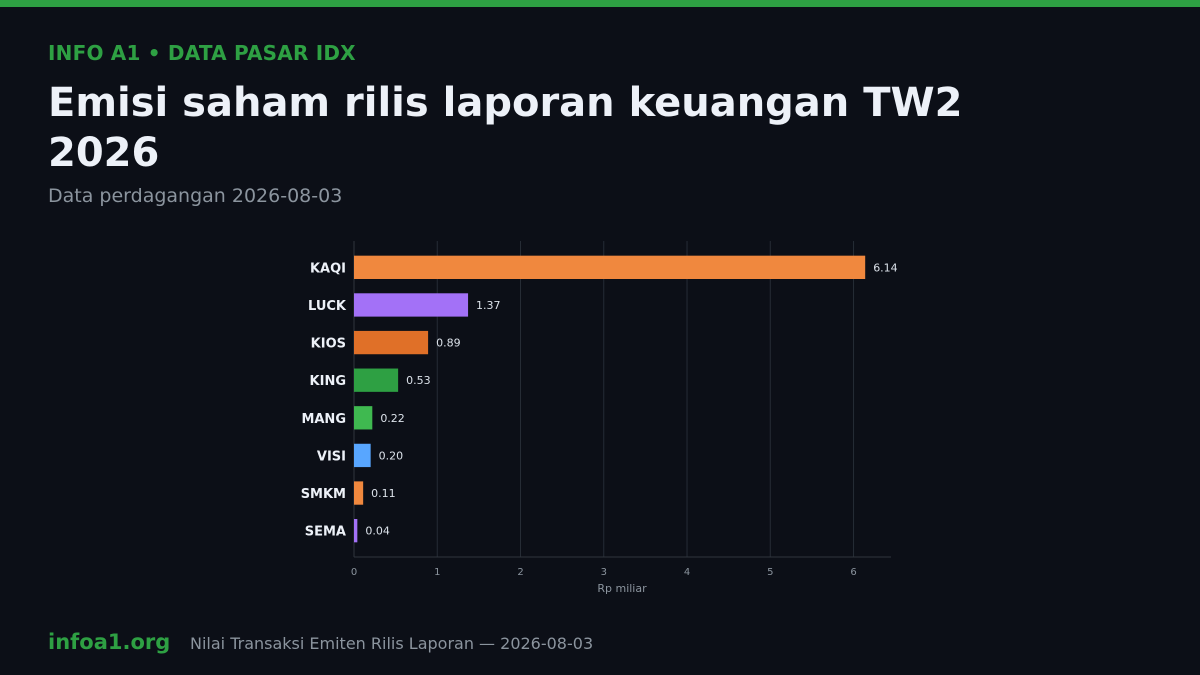 The width and height of the screenshot is (1200, 675). Describe the element at coordinates (363, 418) in the screenshot. I see `bar-mang` at that location.